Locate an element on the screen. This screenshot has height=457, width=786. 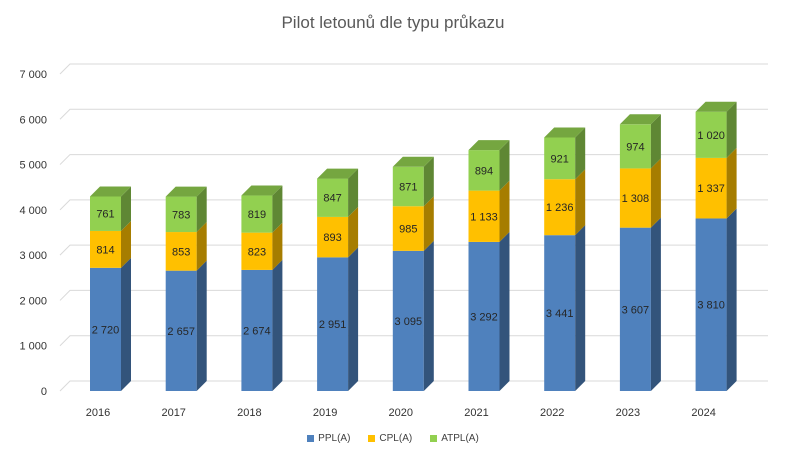
data-label: 1 308 is located at coordinates (636, 199).